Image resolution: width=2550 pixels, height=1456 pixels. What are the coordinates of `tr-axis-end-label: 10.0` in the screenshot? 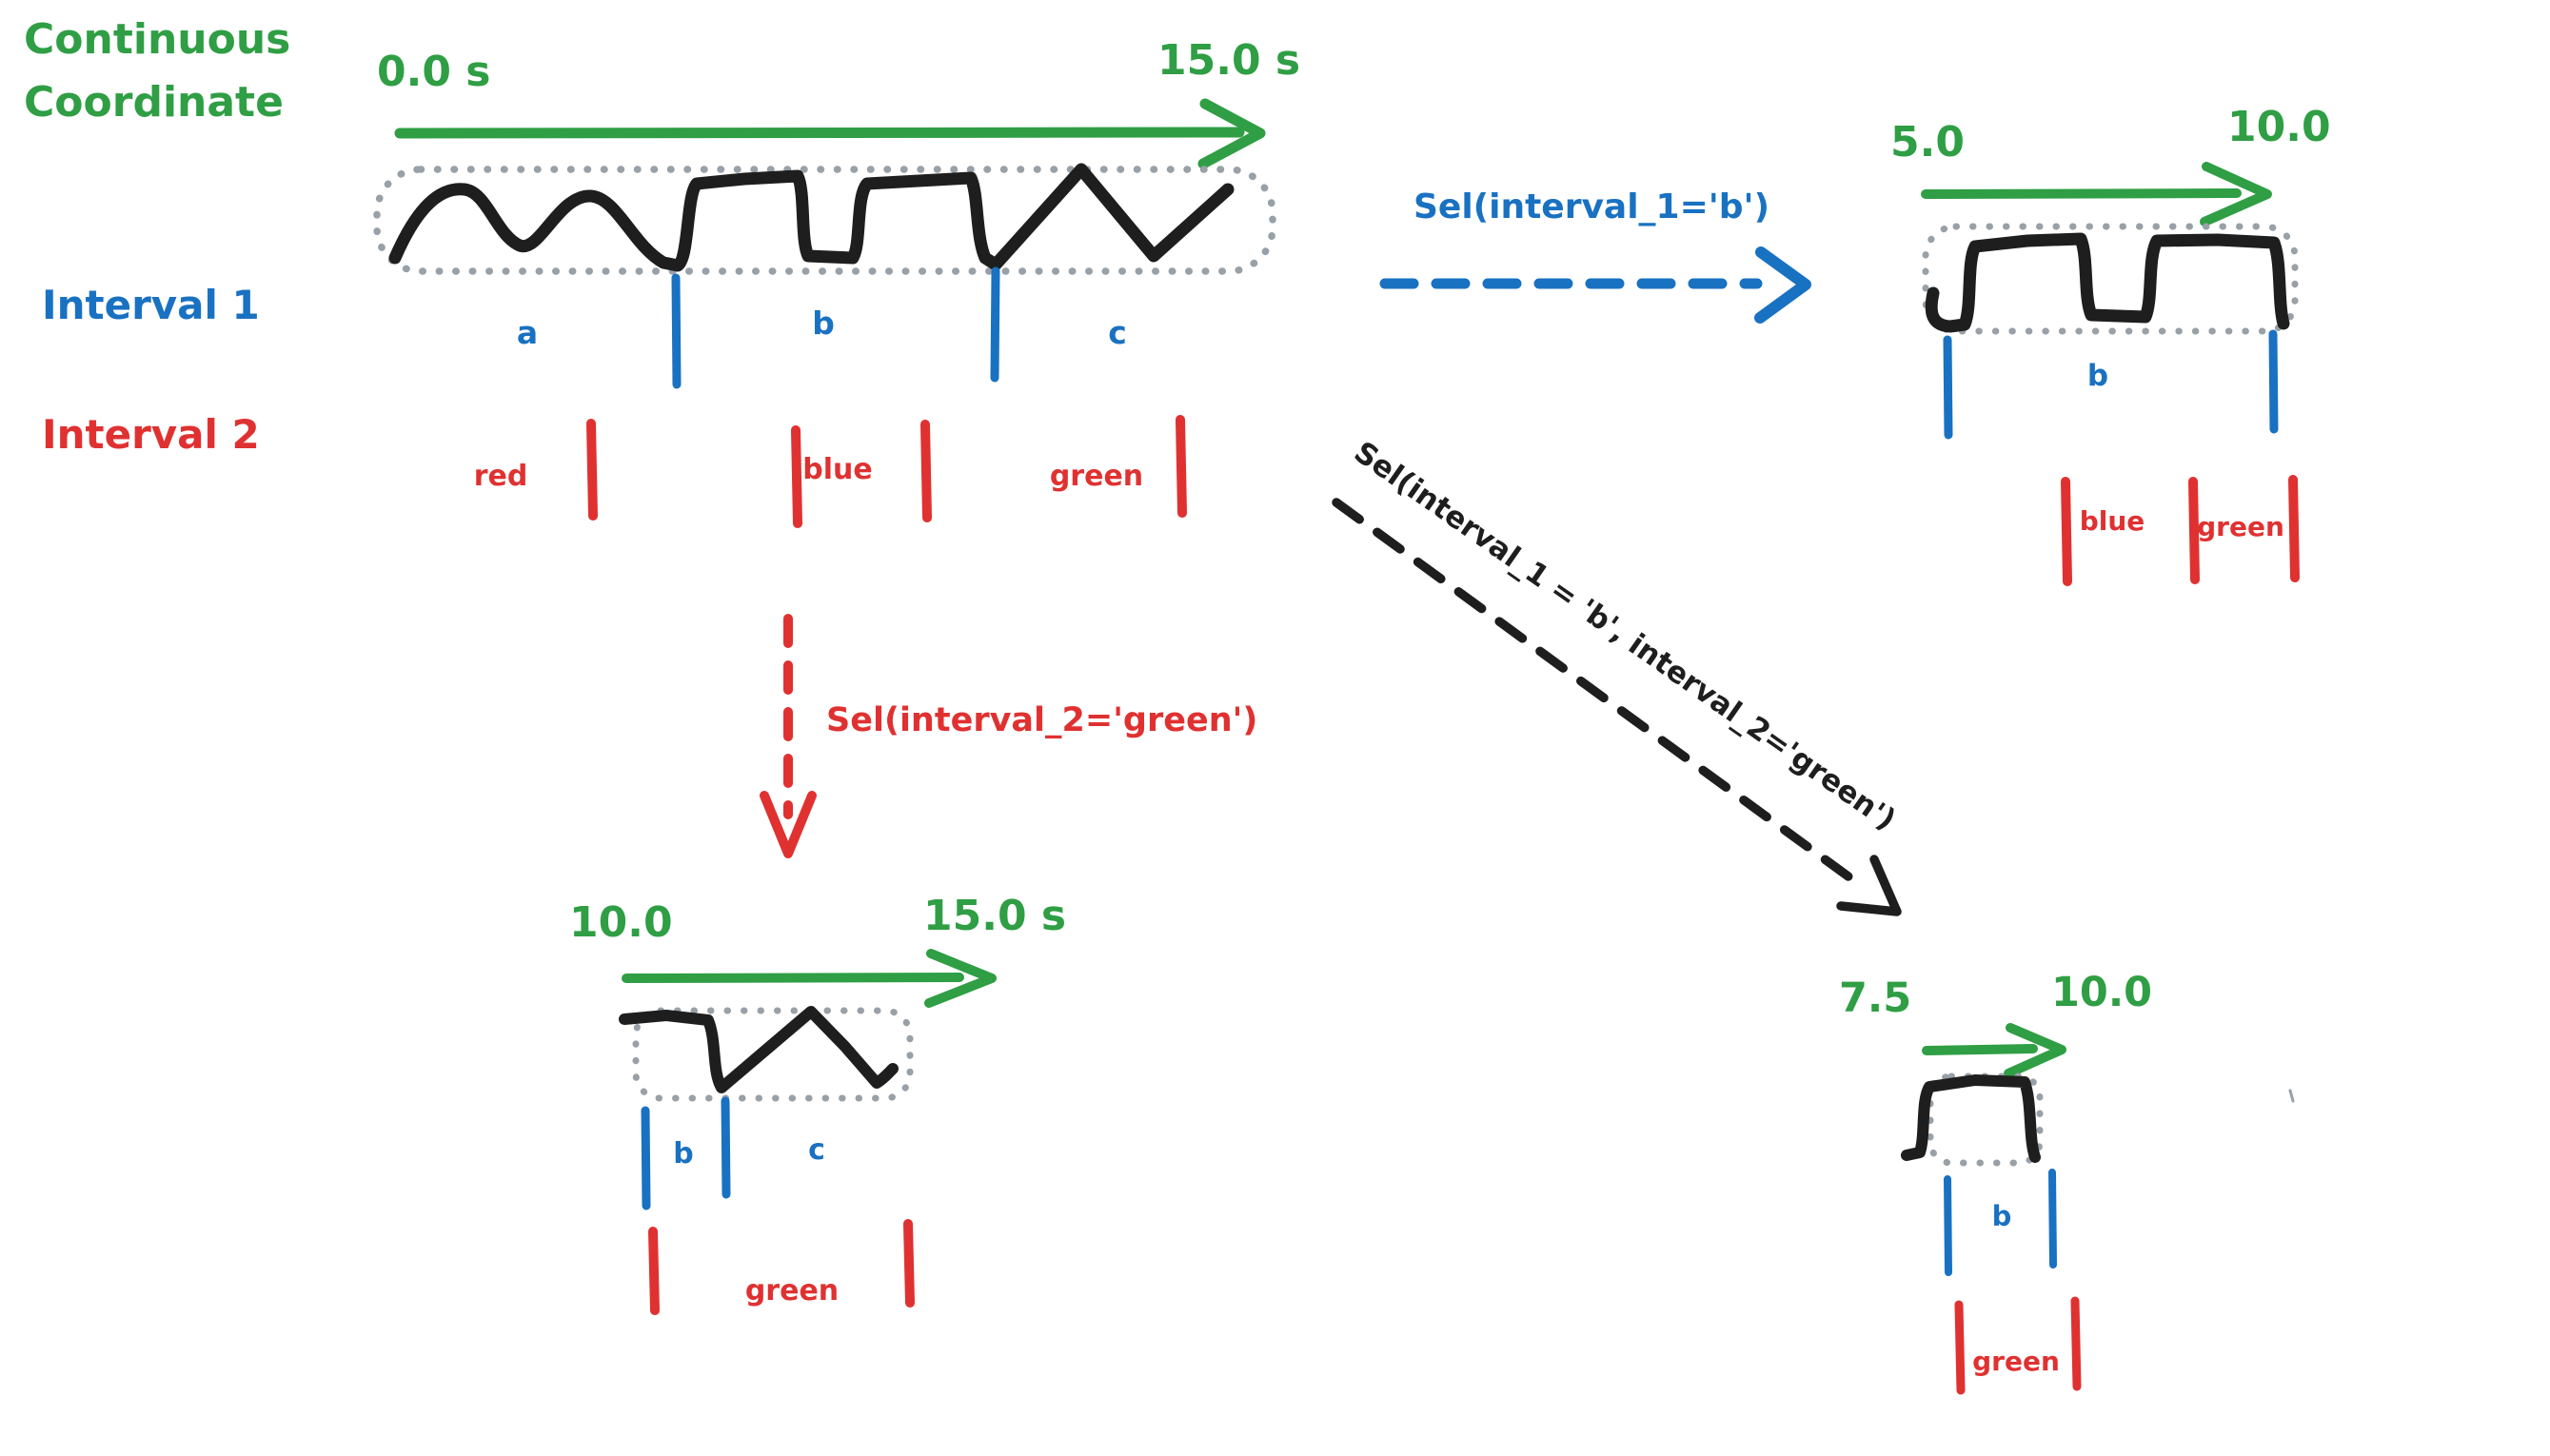 It's located at (2279, 127).